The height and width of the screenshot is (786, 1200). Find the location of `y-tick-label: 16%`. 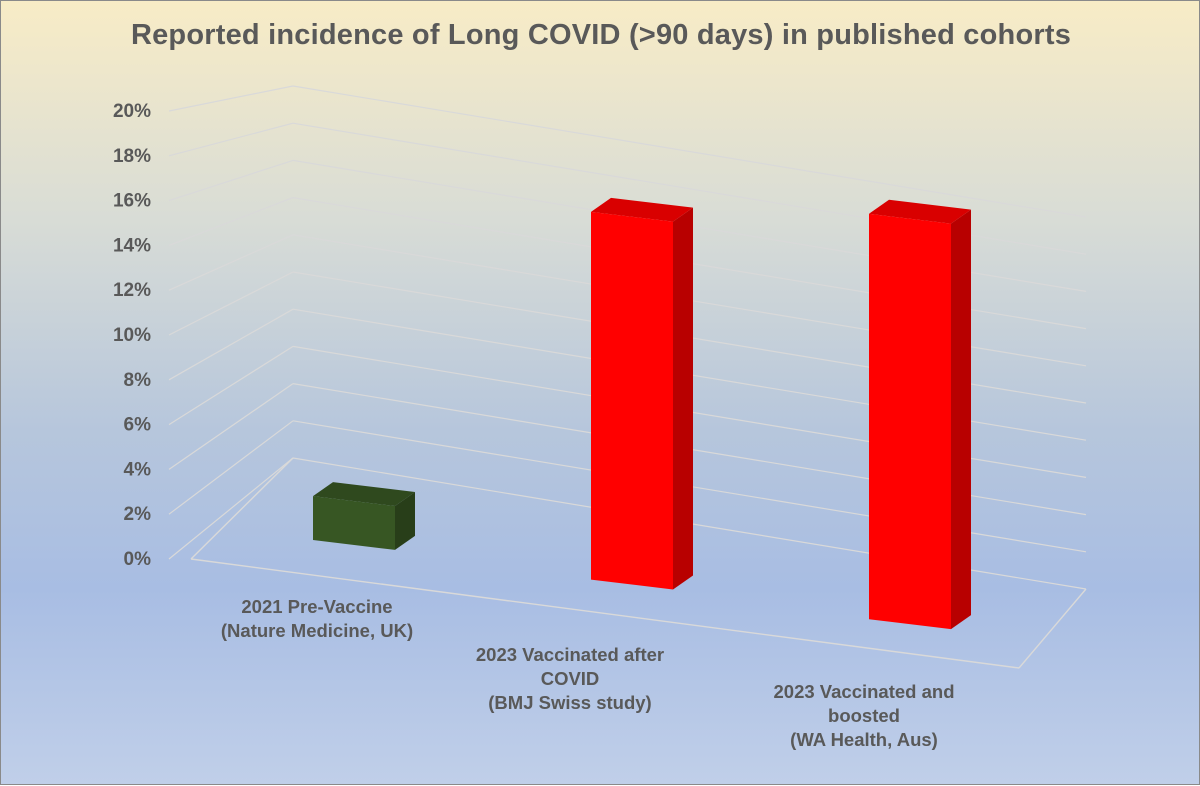

y-tick-label: 16% is located at coordinates (132, 201).